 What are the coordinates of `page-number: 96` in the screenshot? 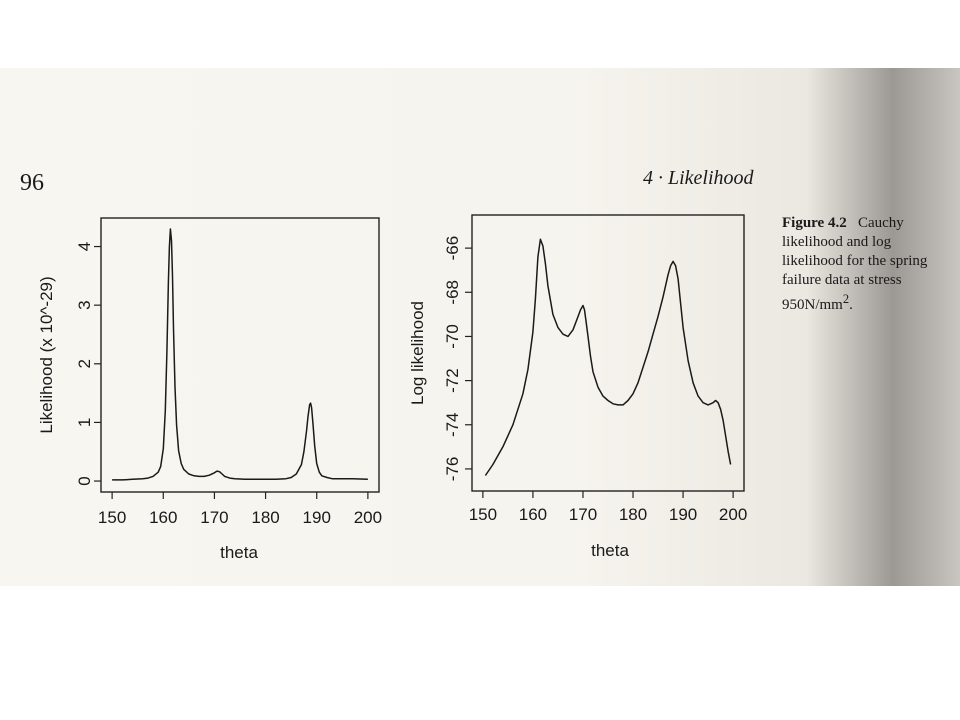 It's located at (32, 183).